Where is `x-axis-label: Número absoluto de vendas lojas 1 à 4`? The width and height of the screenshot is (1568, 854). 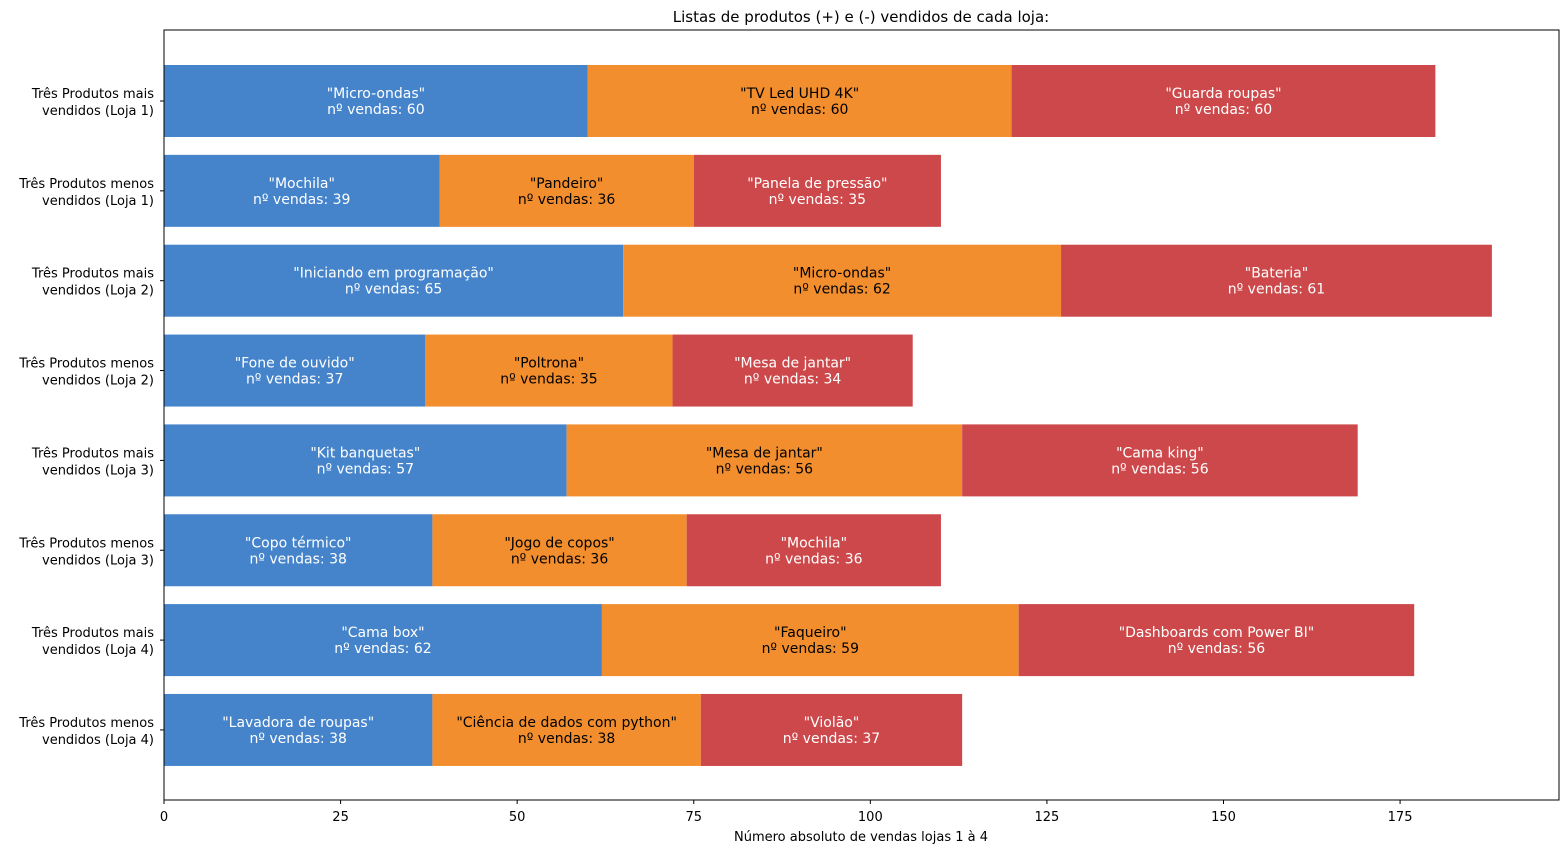
x-axis-label: Número absoluto de vendas lojas 1 à 4 is located at coordinates (861, 837).